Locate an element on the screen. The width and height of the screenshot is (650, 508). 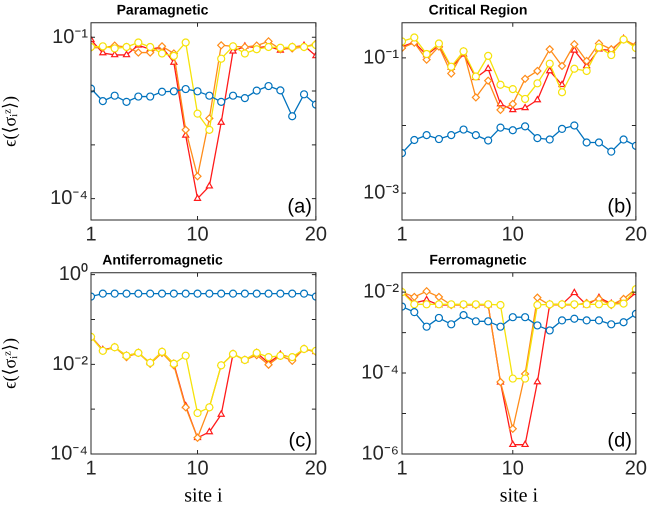
chart-title: Ferromagnetic is located at coordinates (478, 259).